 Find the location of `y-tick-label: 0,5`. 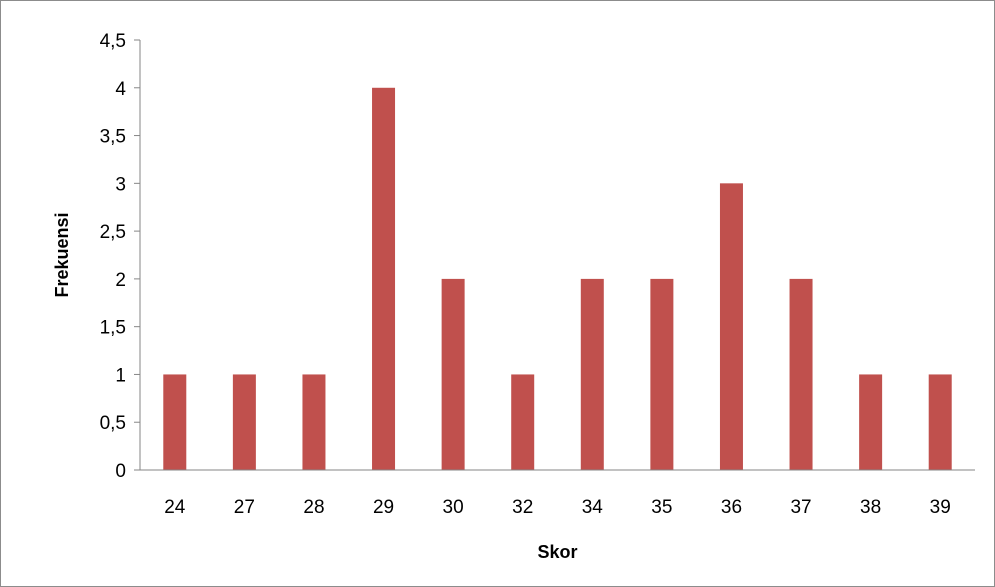

y-tick-label: 0,5 is located at coordinates (113, 423).